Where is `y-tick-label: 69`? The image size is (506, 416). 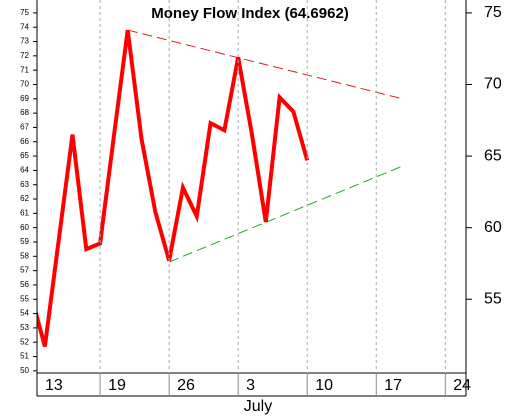 y-tick-label: 69 is located at coordinates (24, 98).